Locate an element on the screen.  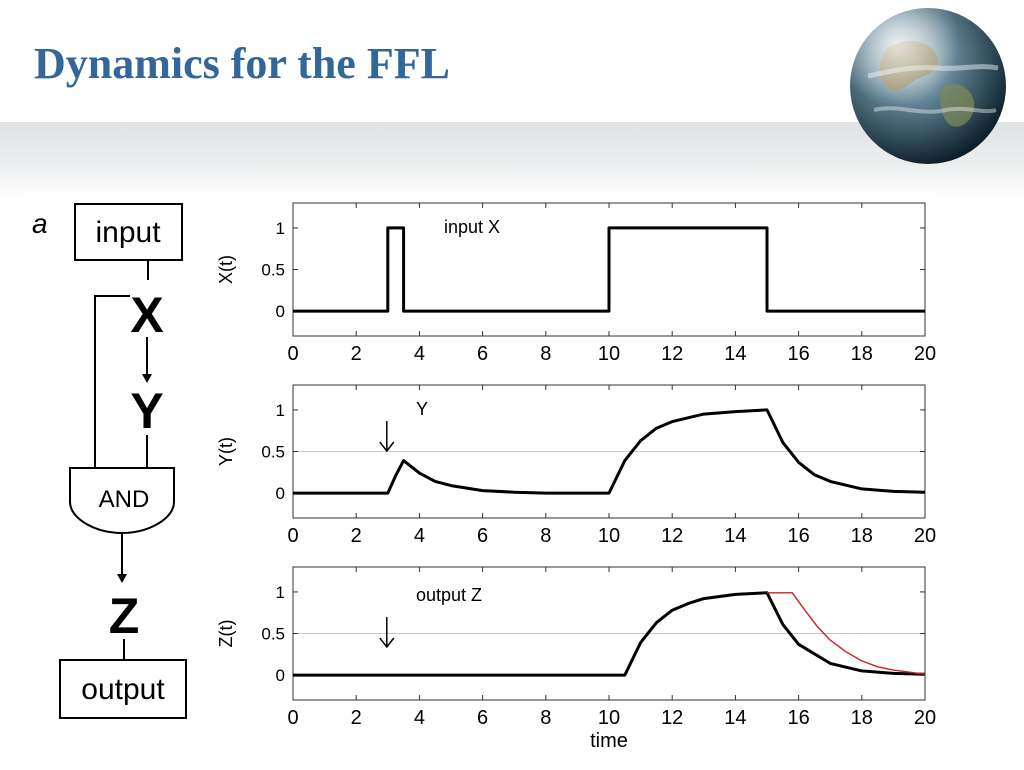
panel-label: a is located at coordinates (40, 223).